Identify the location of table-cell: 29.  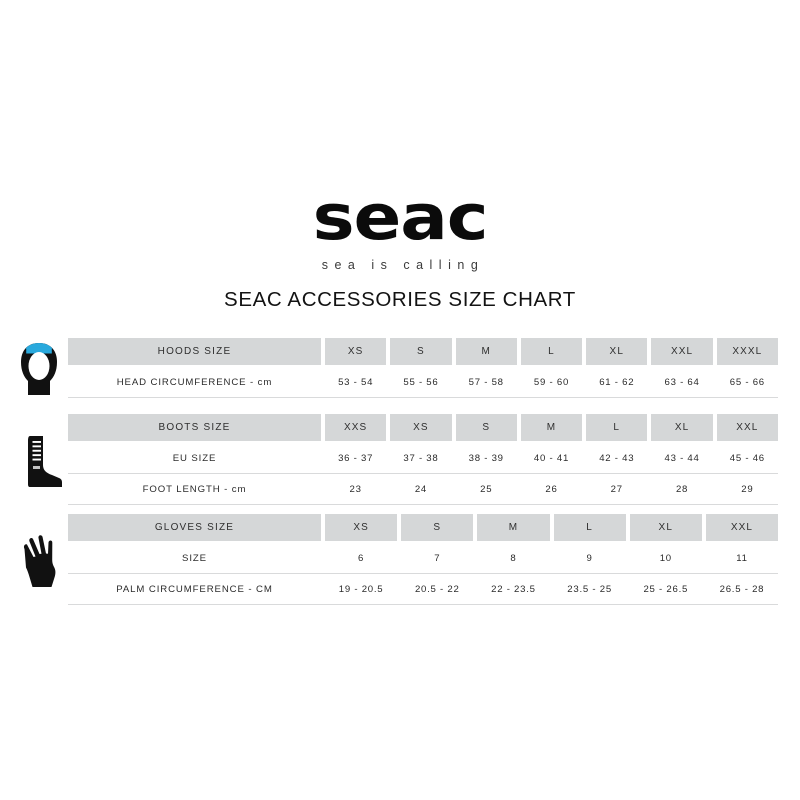
(747, 489).